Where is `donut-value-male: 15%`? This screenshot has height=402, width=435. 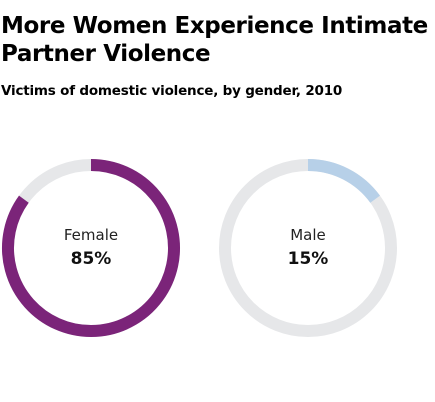 donut-value-male: 15% is located at coordinates (308, 259).